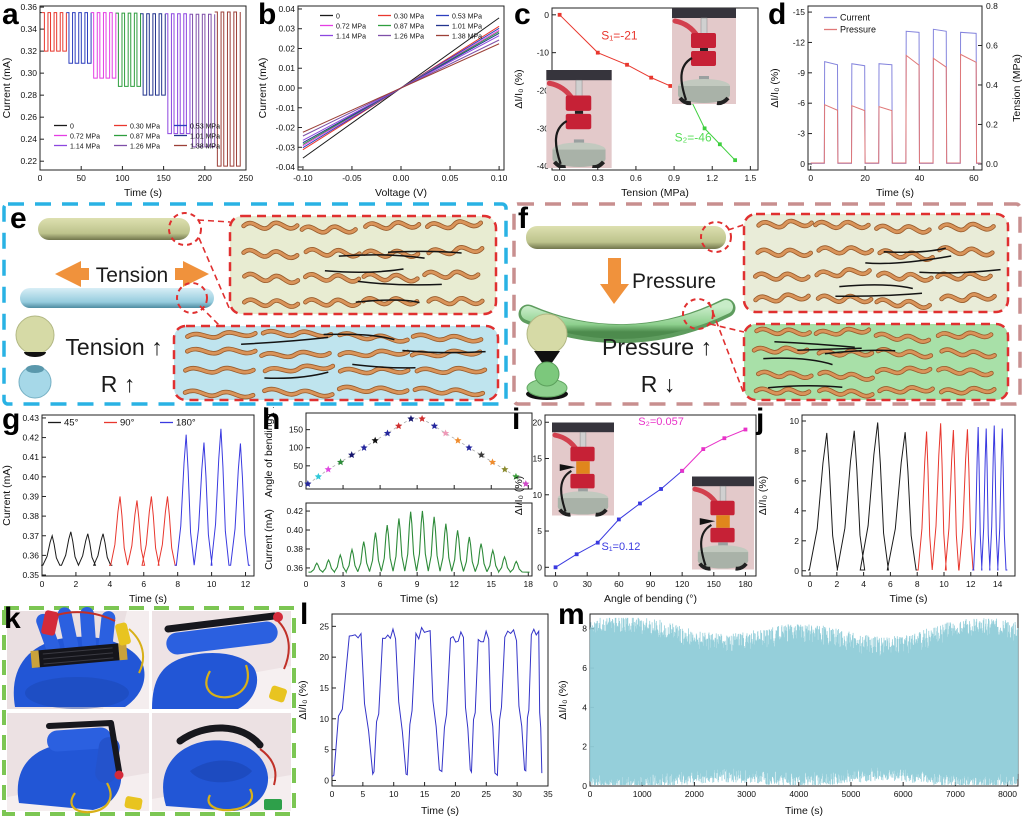 This screenshot has width=1024, height=818. What do you see at coordinates (547, 374) in the screenshot?
I see `droplet-cap-icon` at bounding box center [547, 374].